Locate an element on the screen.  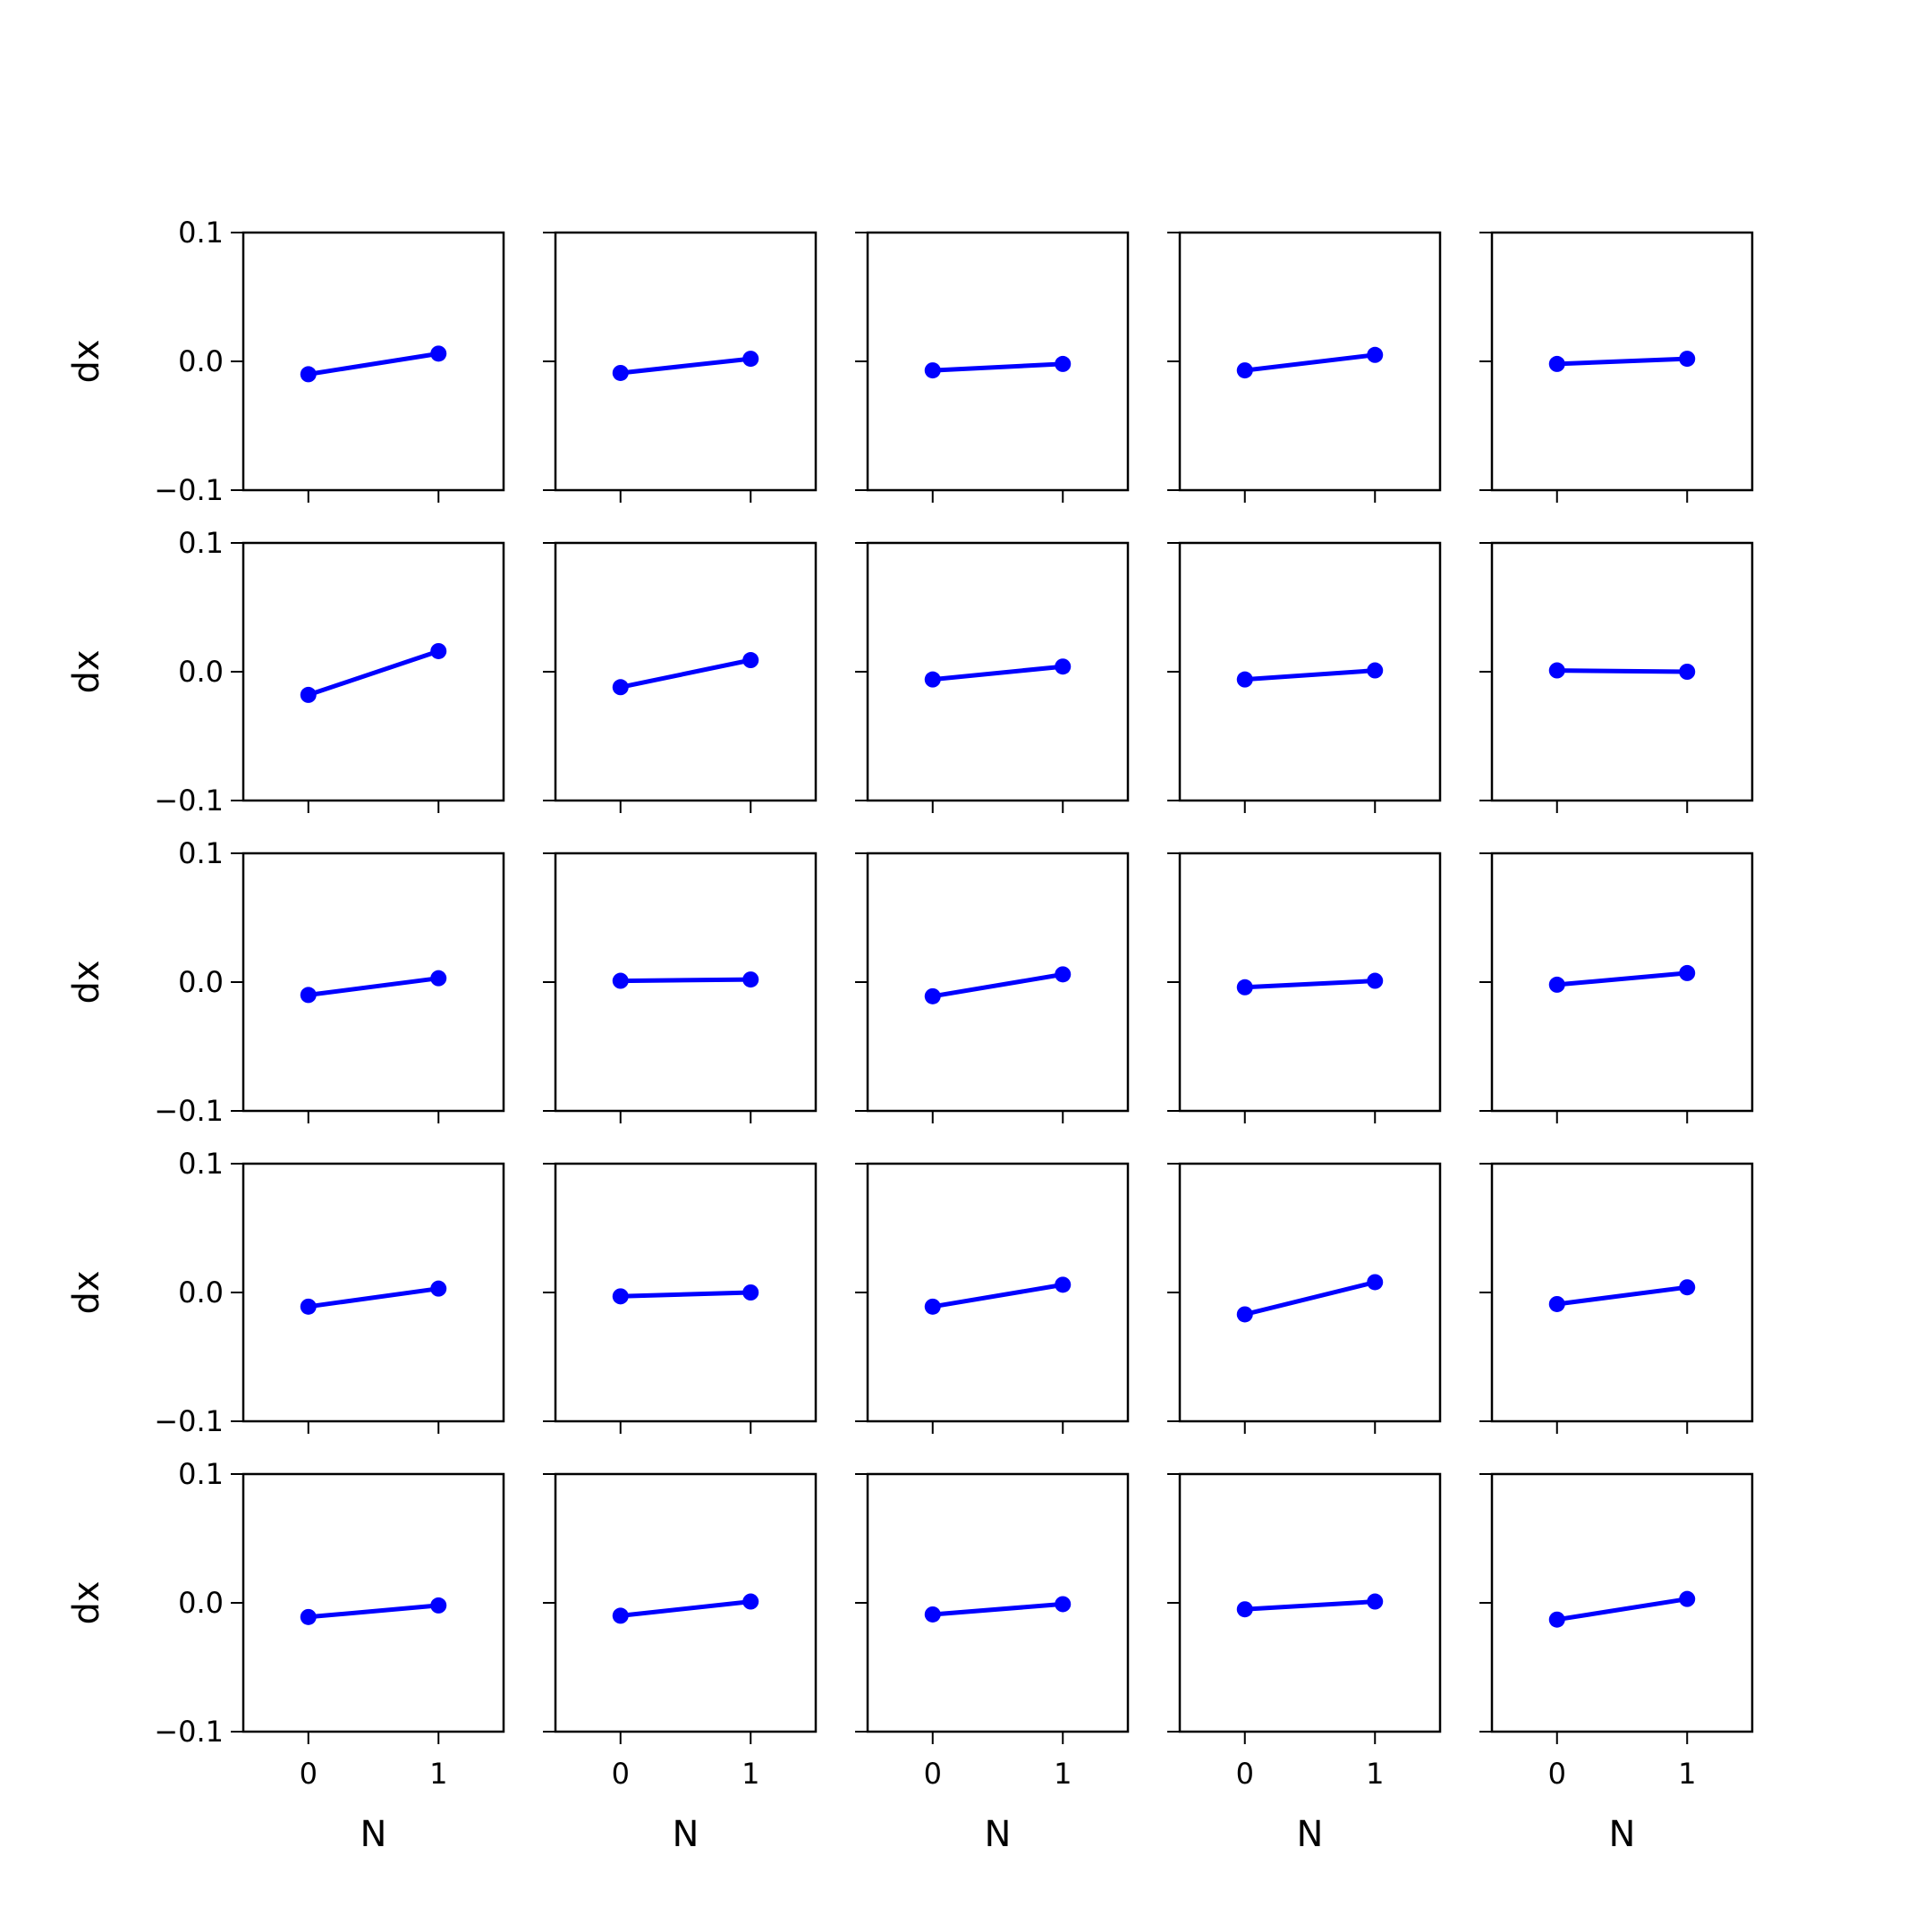
subplot-r1-c5 is located at coordinates (1616, 367).